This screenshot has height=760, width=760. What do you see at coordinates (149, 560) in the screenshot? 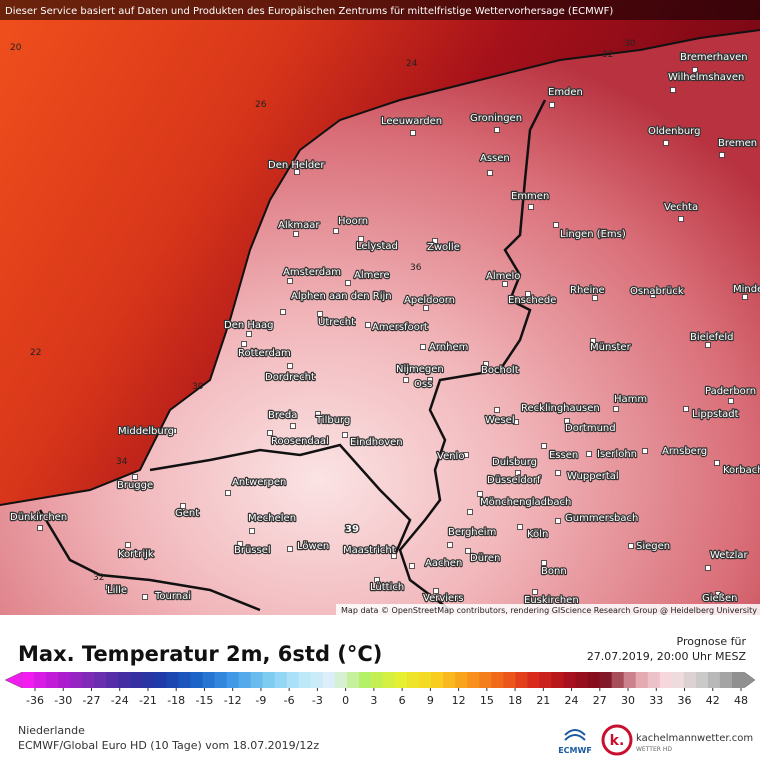
I see `border-be-fr` at bounding box center [149, 560].